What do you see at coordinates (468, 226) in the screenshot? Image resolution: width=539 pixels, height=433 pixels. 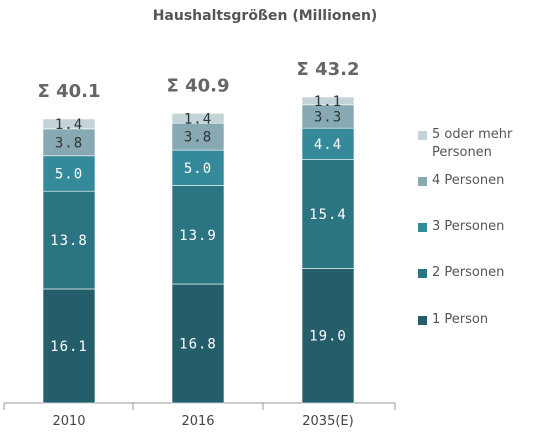 I see `legend-label: 3 Personen` at bounding box center [468, 226].